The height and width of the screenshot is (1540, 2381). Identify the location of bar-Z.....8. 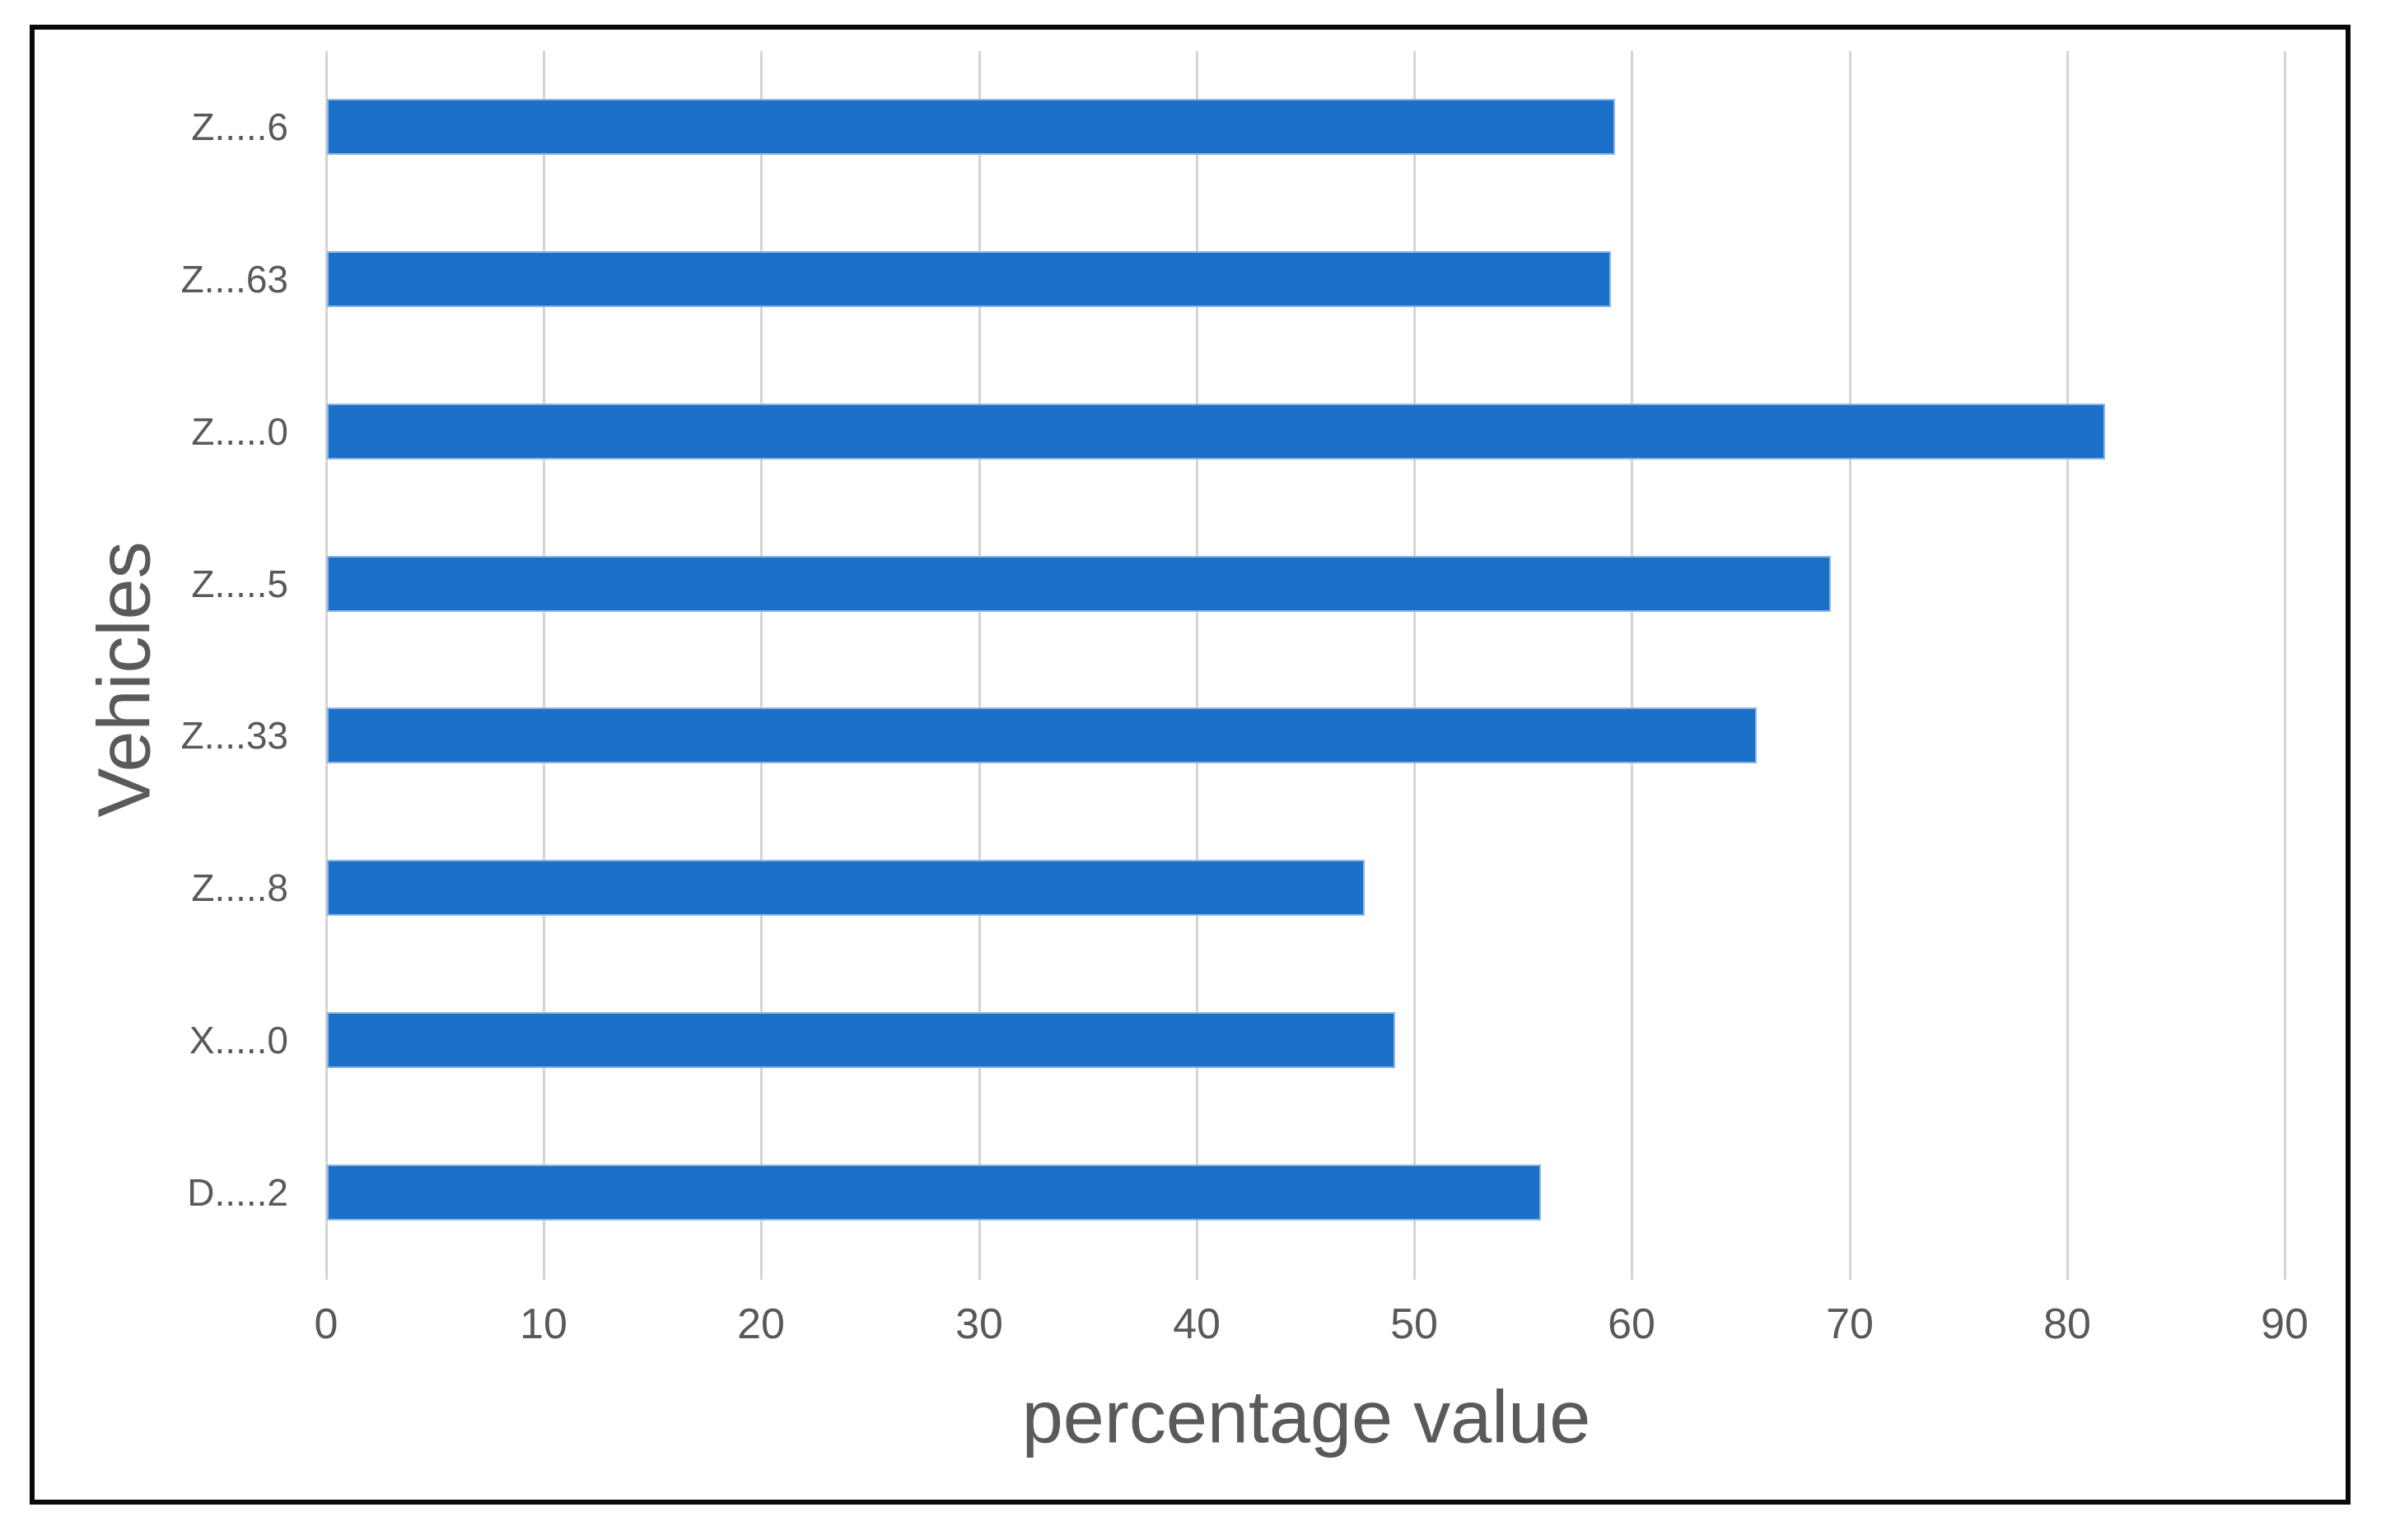
(846, 888).